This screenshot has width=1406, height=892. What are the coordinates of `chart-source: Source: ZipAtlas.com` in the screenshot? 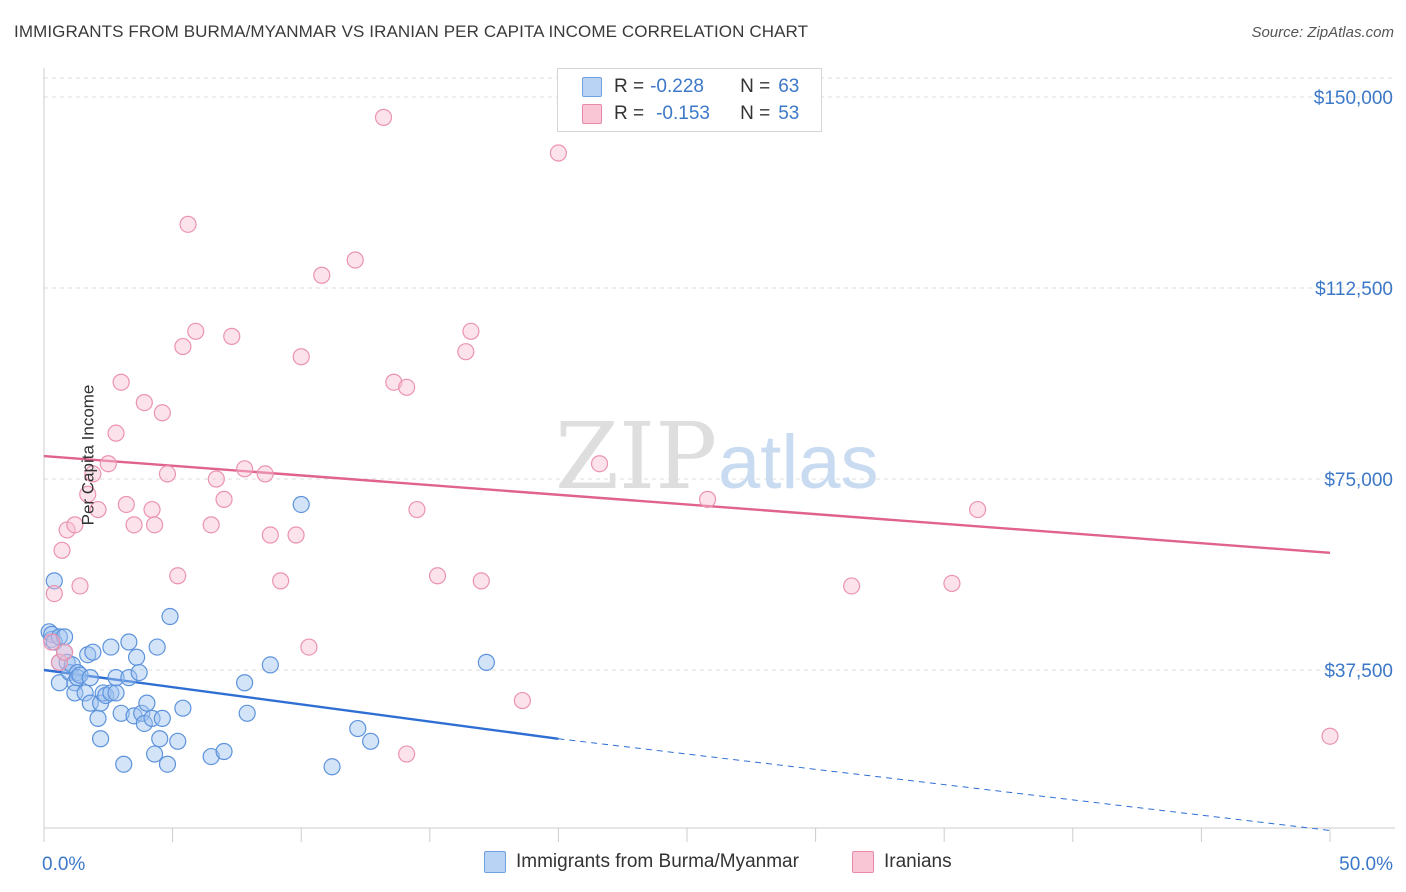 It's located at (1322, 32).